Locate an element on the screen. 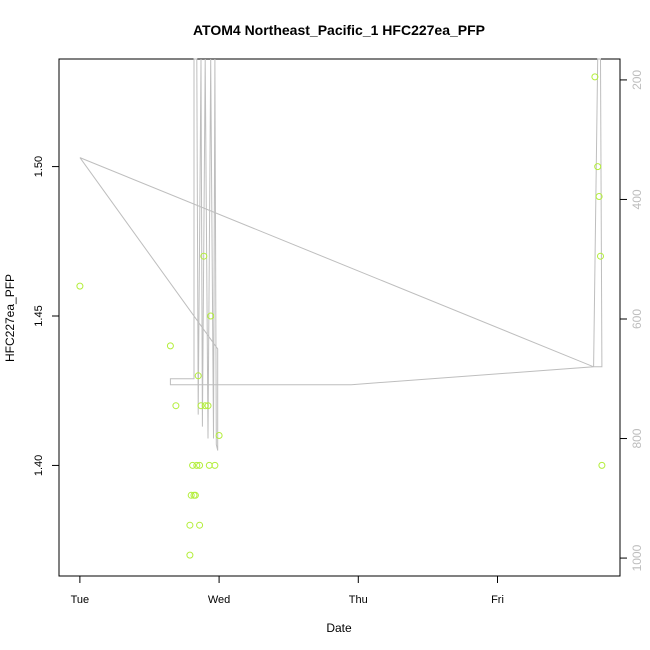 The width and height of the screenshot is (650, 650). y2-tick-label: 800 is located at coordinates (637, 438).